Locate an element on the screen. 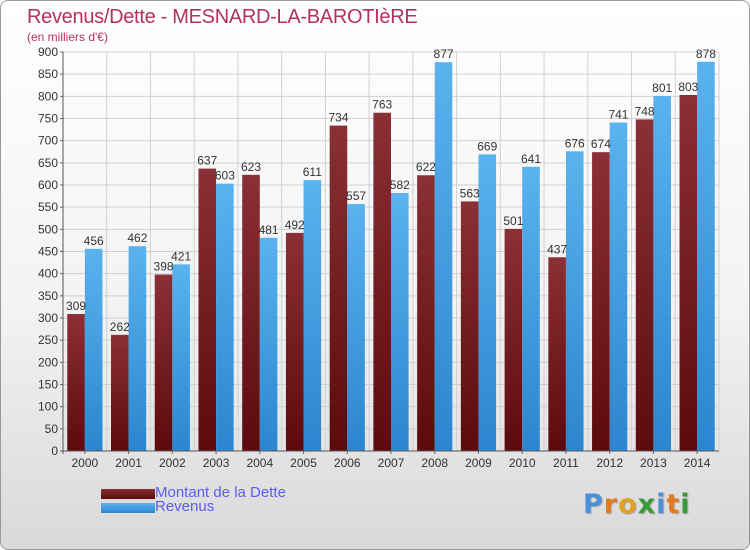  x-tick-label: 2011 is located at coordinates (566, 463).